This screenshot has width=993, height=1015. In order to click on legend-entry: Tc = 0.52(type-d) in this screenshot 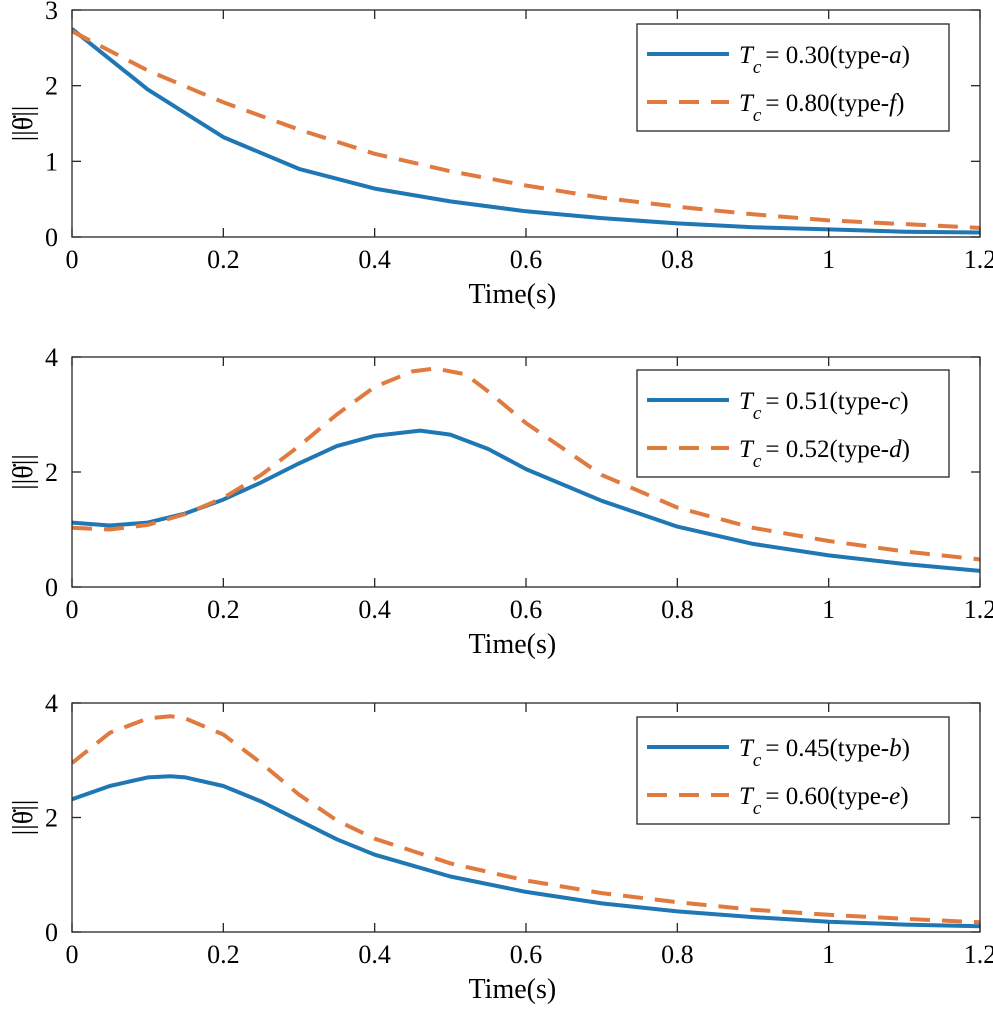, I will do `click(824, 454)`.